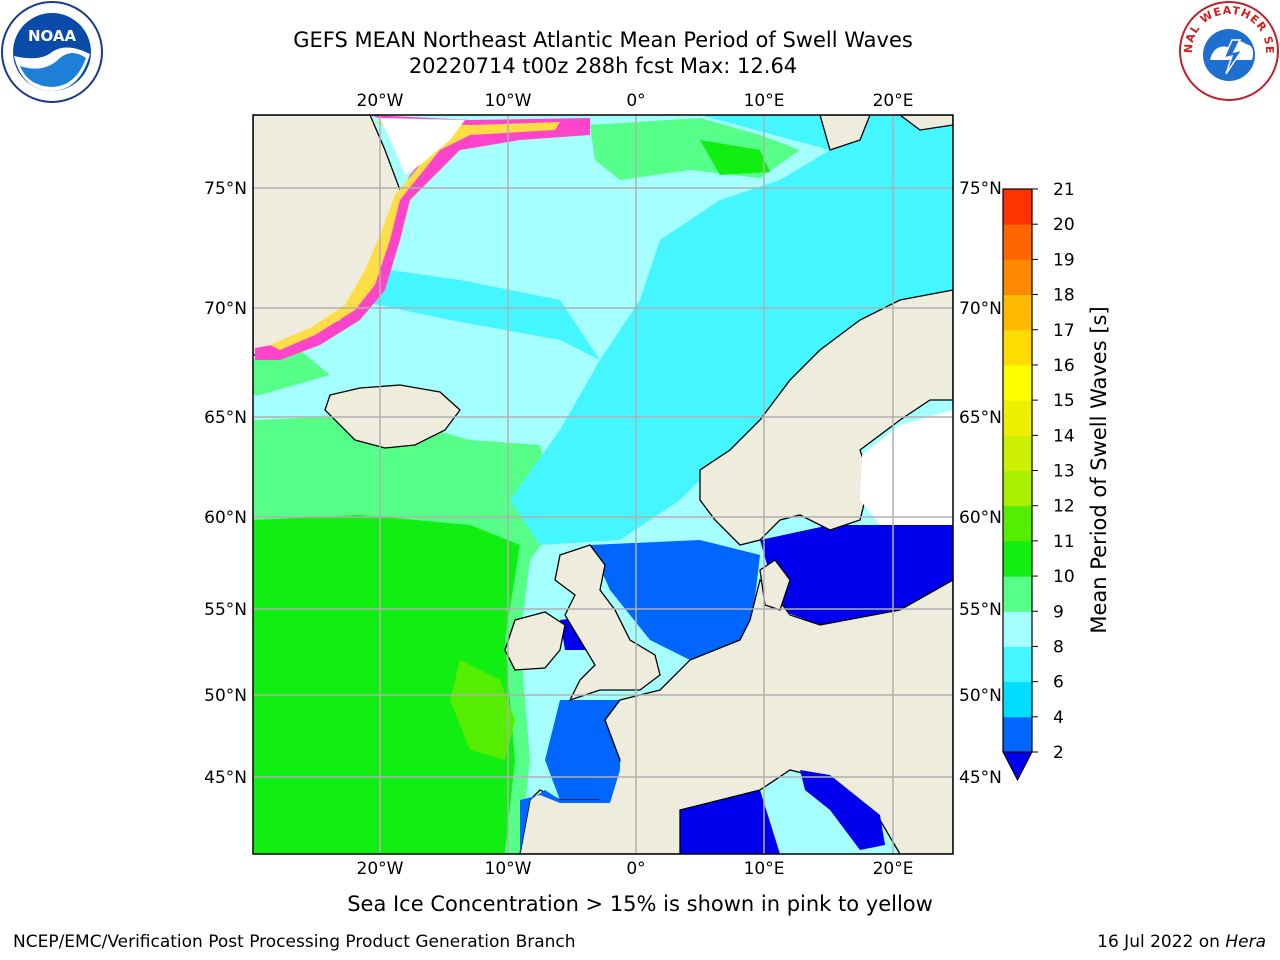 Image resolution: width=1280 pixels, height=960 pixels. I want to click on lat-label-right: 65°N, so click(980, 418).